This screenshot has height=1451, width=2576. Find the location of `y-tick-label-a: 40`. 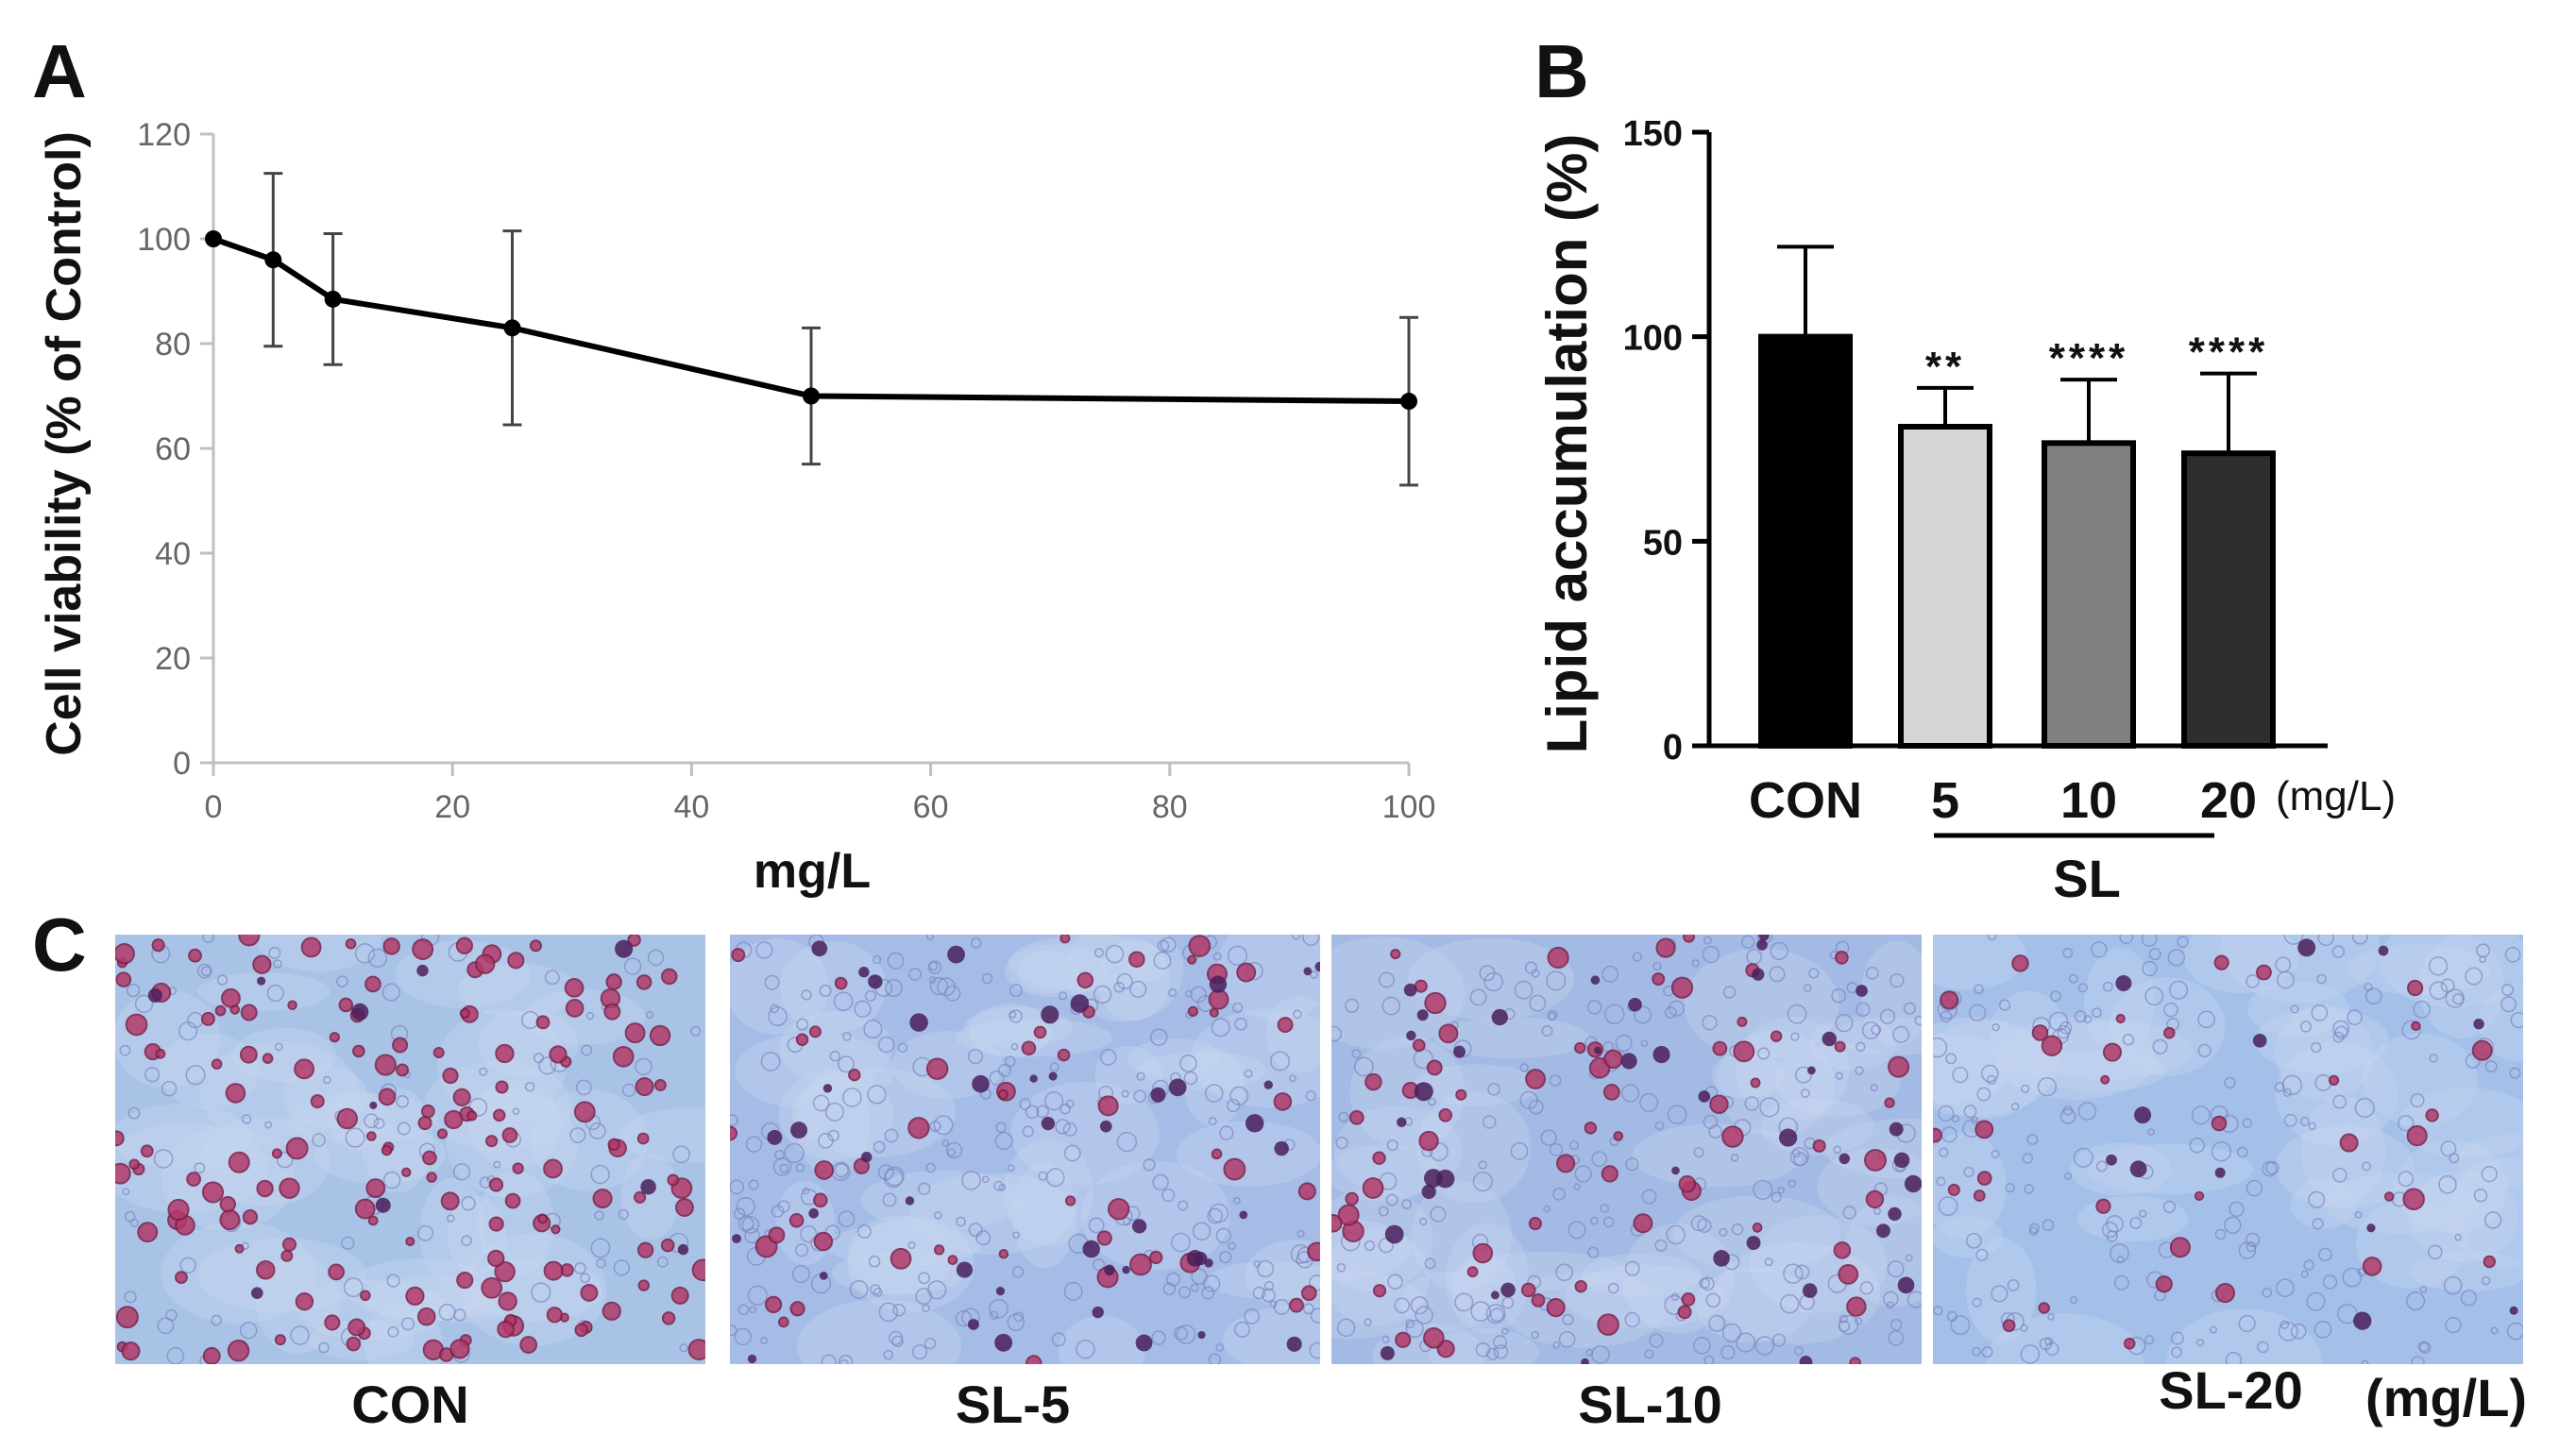

y-tick-label-a: 40 is located at coordinates (173, 554).